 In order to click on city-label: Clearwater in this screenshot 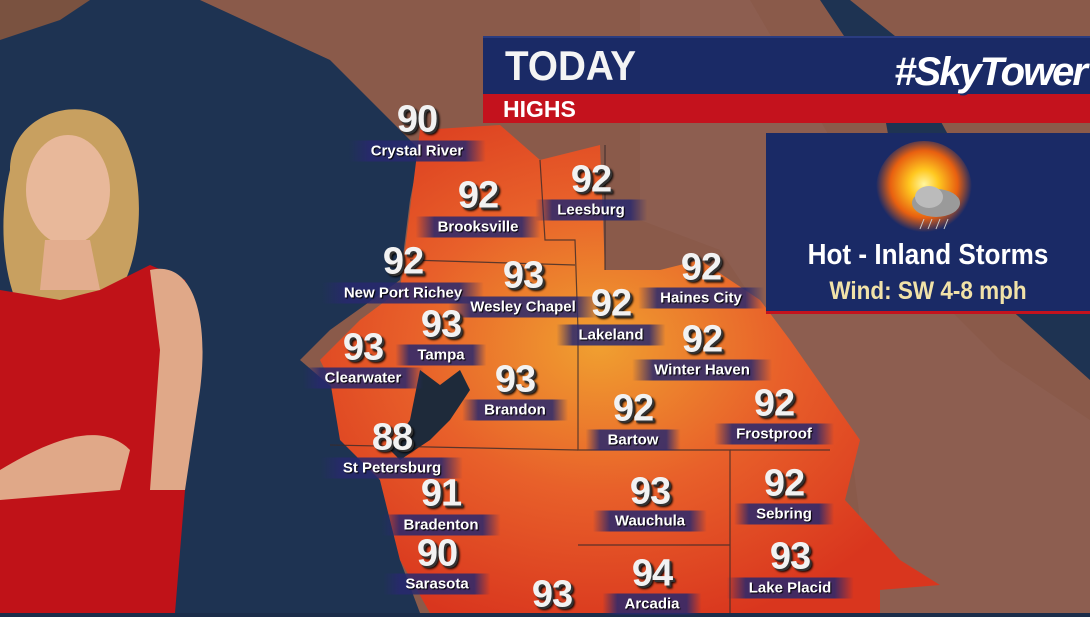, I will do `click(363, 378)`.